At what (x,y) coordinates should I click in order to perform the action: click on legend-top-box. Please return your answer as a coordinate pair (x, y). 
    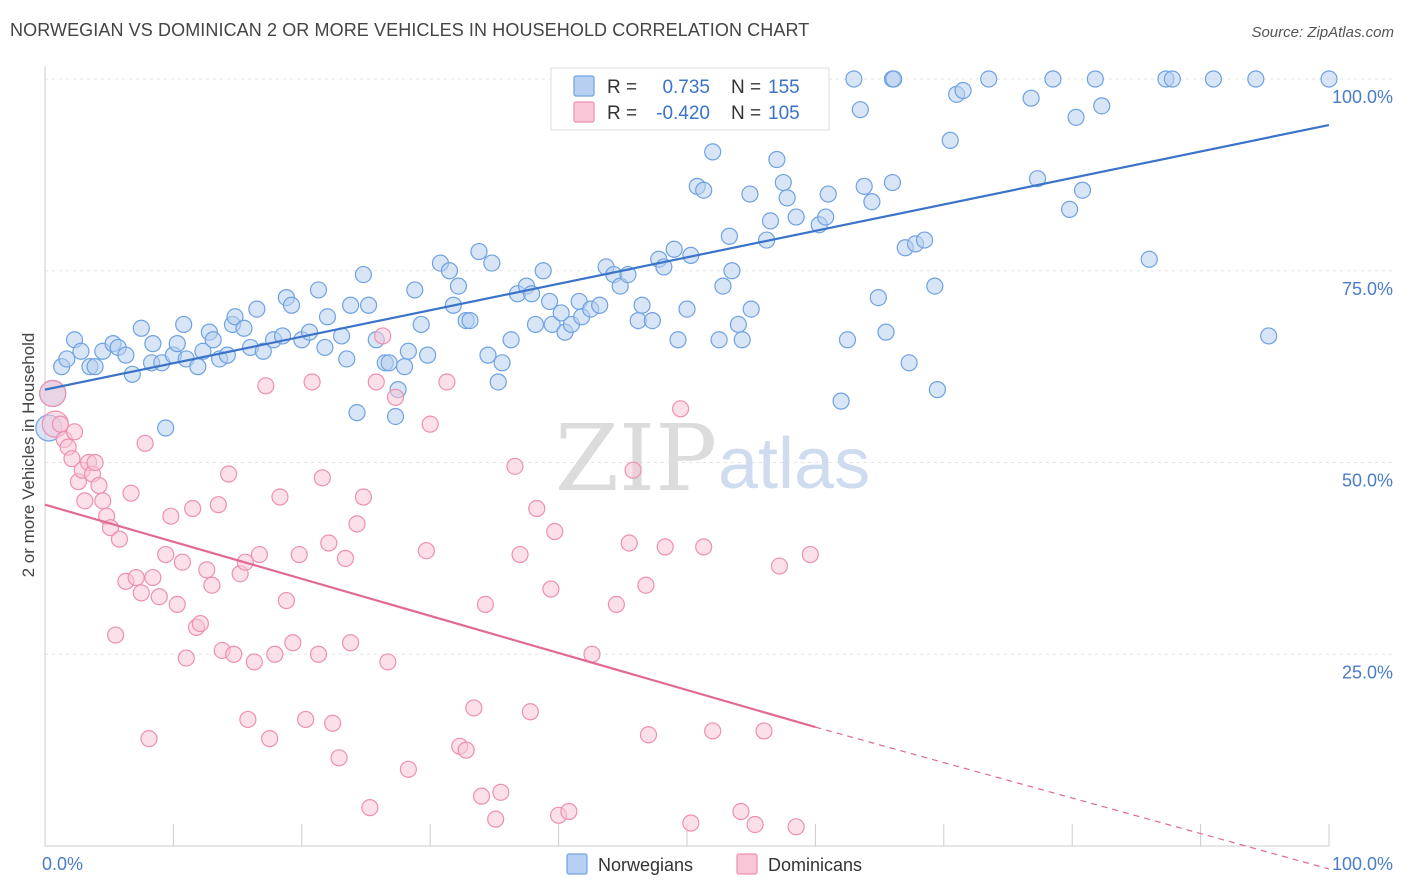
    Looking at the image, I should click on (690, 99).